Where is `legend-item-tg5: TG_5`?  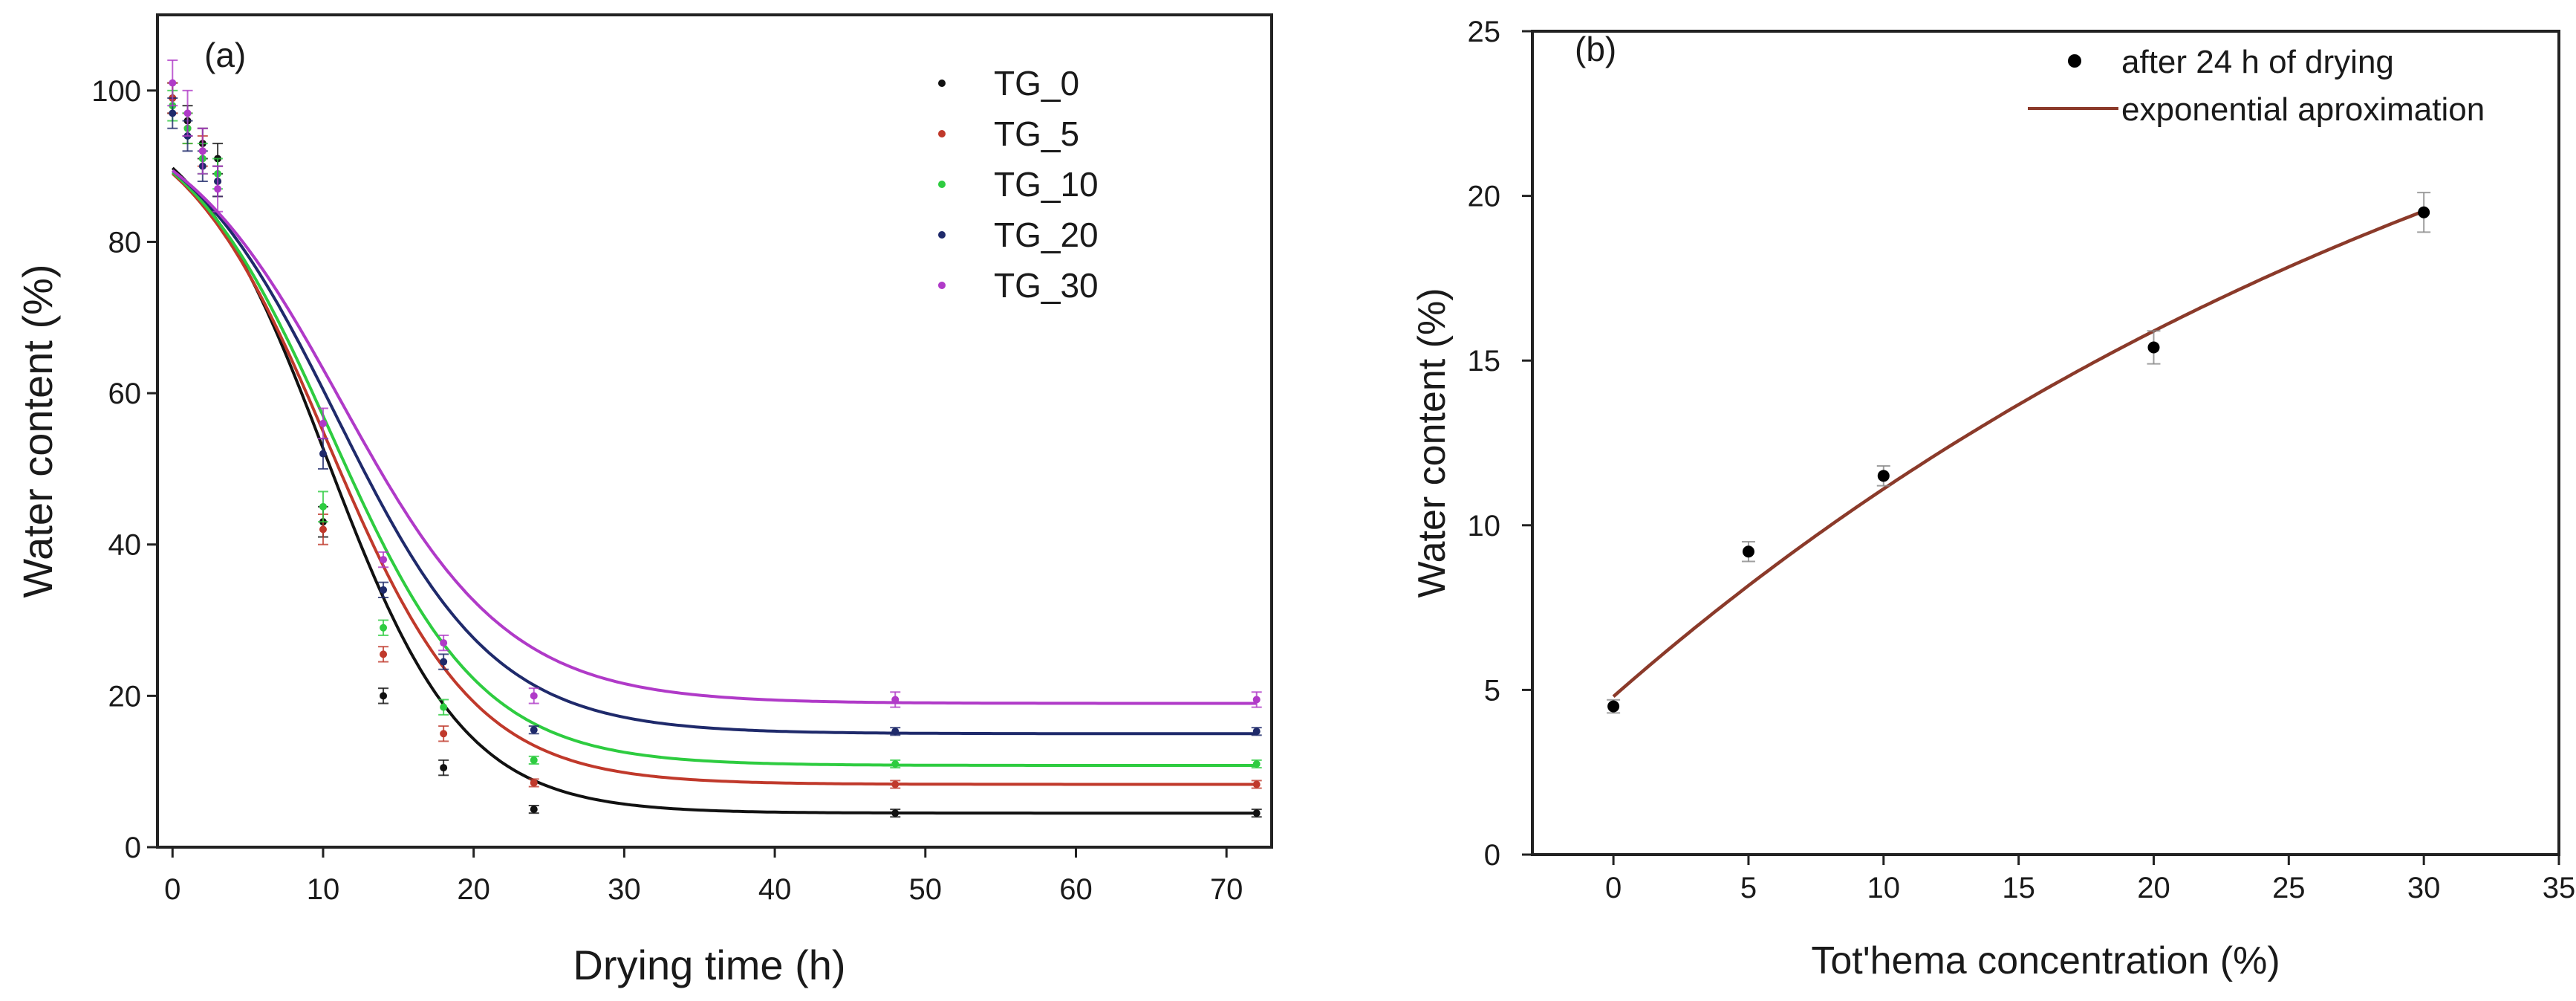
legend-item-tg5: TG_5 is located at coordinates (1008, 133).